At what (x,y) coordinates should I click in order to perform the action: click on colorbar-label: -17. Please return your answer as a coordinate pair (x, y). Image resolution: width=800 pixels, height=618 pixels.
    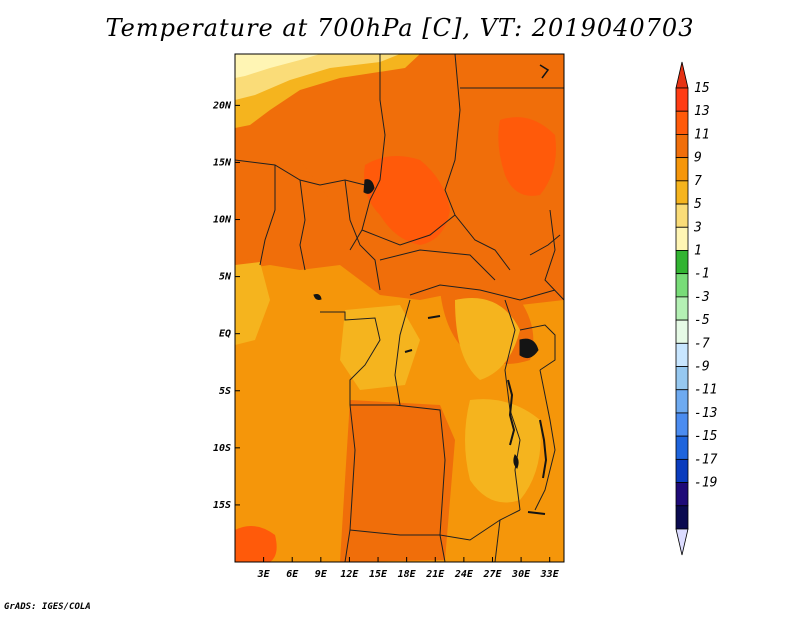
    Looking at the image, I should click on (706, 459).